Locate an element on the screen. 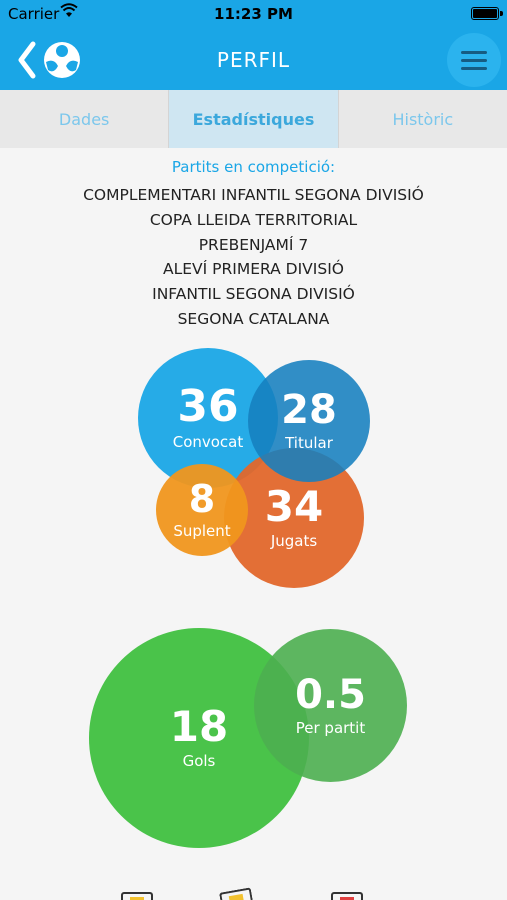 This screenshot has height=900, width=507. tab-estadistiques: Estadístiques is located at coordinates (254, 119).